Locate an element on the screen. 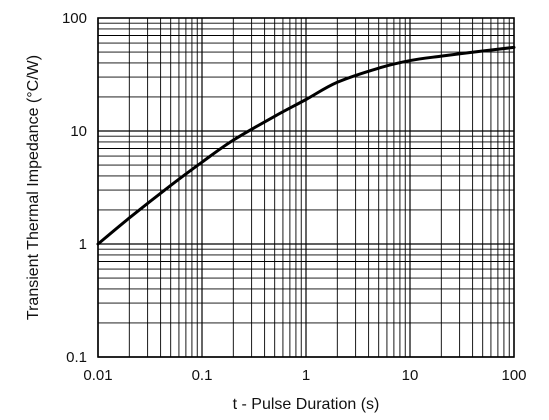 This screenshot has width=549, height=420. x-axis-title: t - Pulse Duration (s) is located at coordinates (306, 404).